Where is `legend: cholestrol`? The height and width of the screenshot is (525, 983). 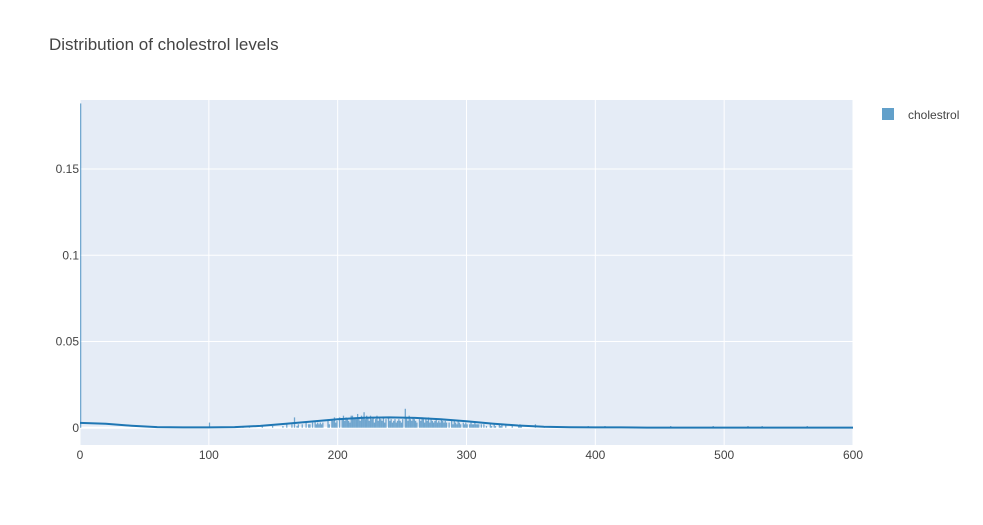
legend: cholestrol is located at coordinates (920, 115).